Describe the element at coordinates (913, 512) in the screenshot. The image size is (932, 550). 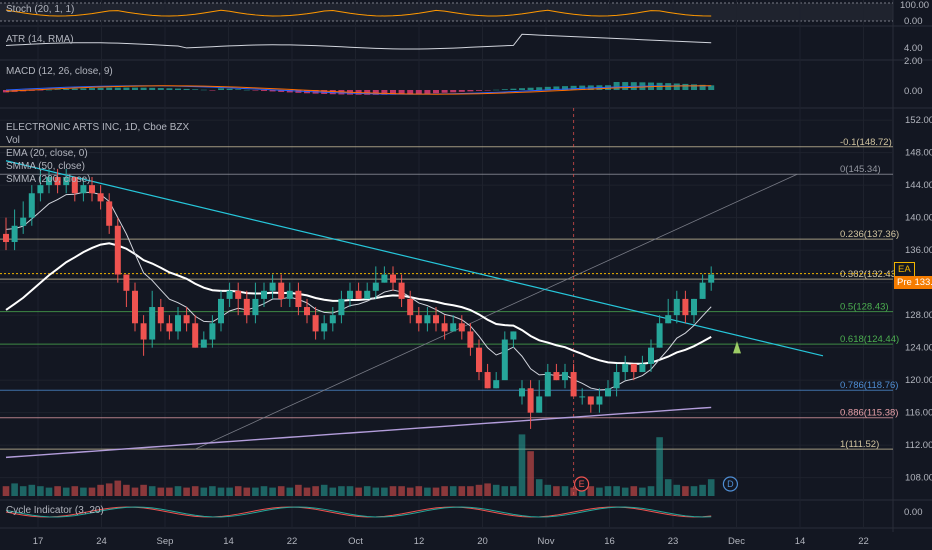
I see `cycle-tick: 0.00` at that location.